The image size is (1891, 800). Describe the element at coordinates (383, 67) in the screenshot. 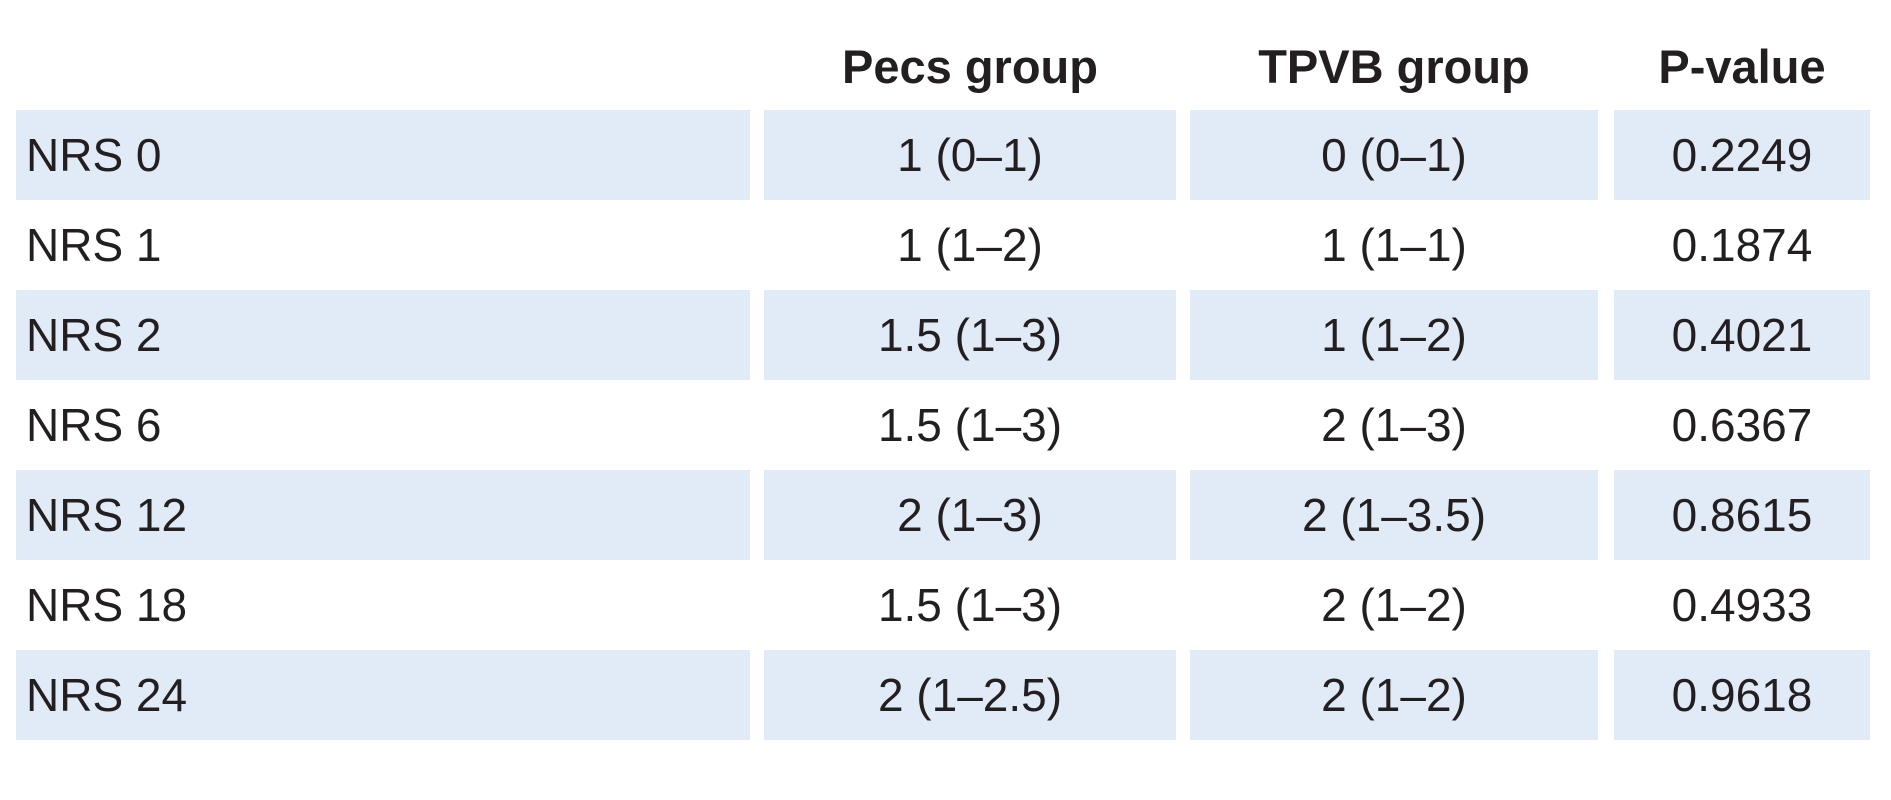

I see `header-empty` at that location.